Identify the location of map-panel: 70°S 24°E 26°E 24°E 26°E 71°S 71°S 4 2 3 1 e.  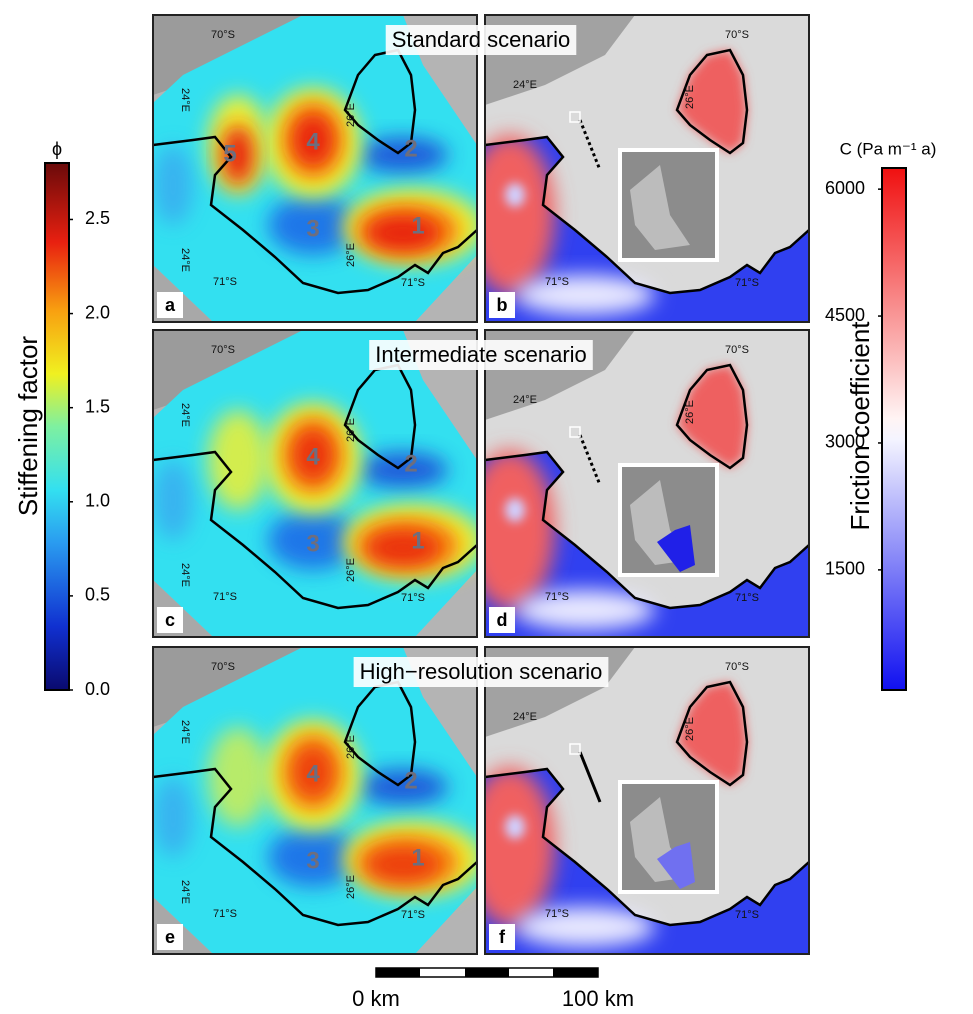
(315, 800).